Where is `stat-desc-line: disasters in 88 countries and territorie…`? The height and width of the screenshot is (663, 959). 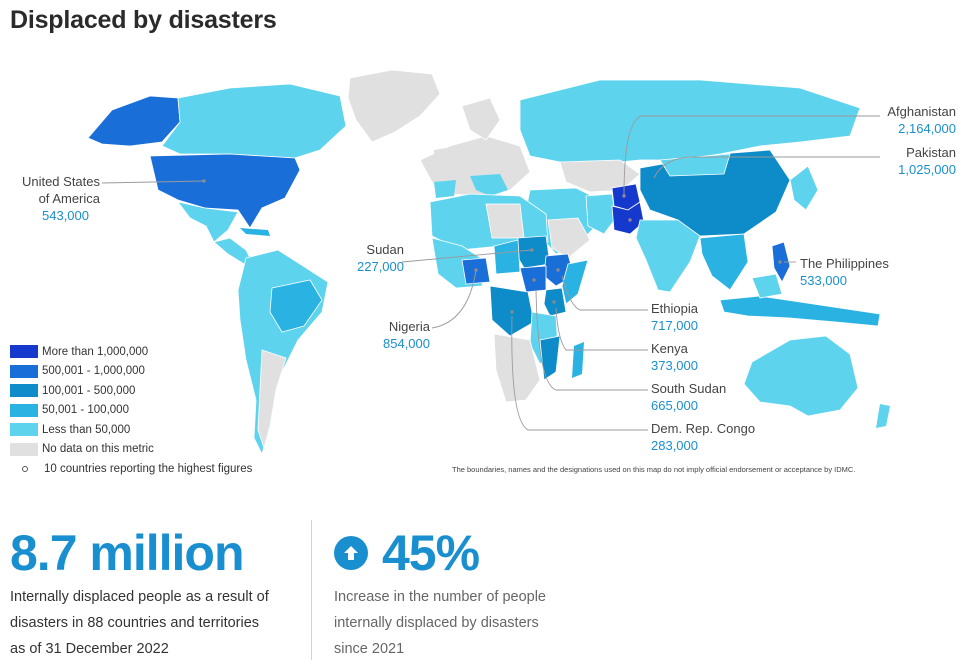
stat-desc-line: disasters in 88 countries and territorie… is located at coordinates (135, 623).